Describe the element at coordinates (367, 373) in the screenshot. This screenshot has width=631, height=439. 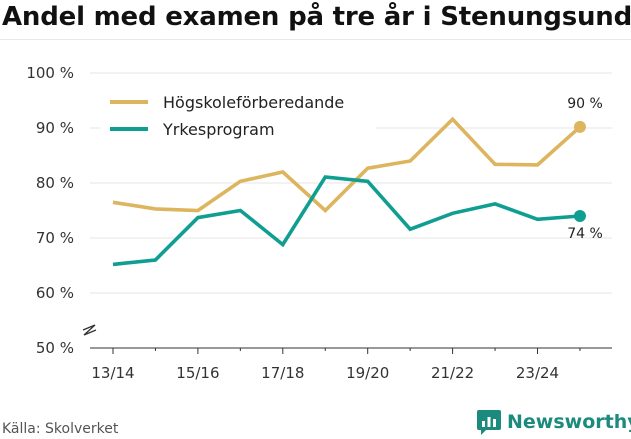
I see `x-tick-label: 19/20` at that location.